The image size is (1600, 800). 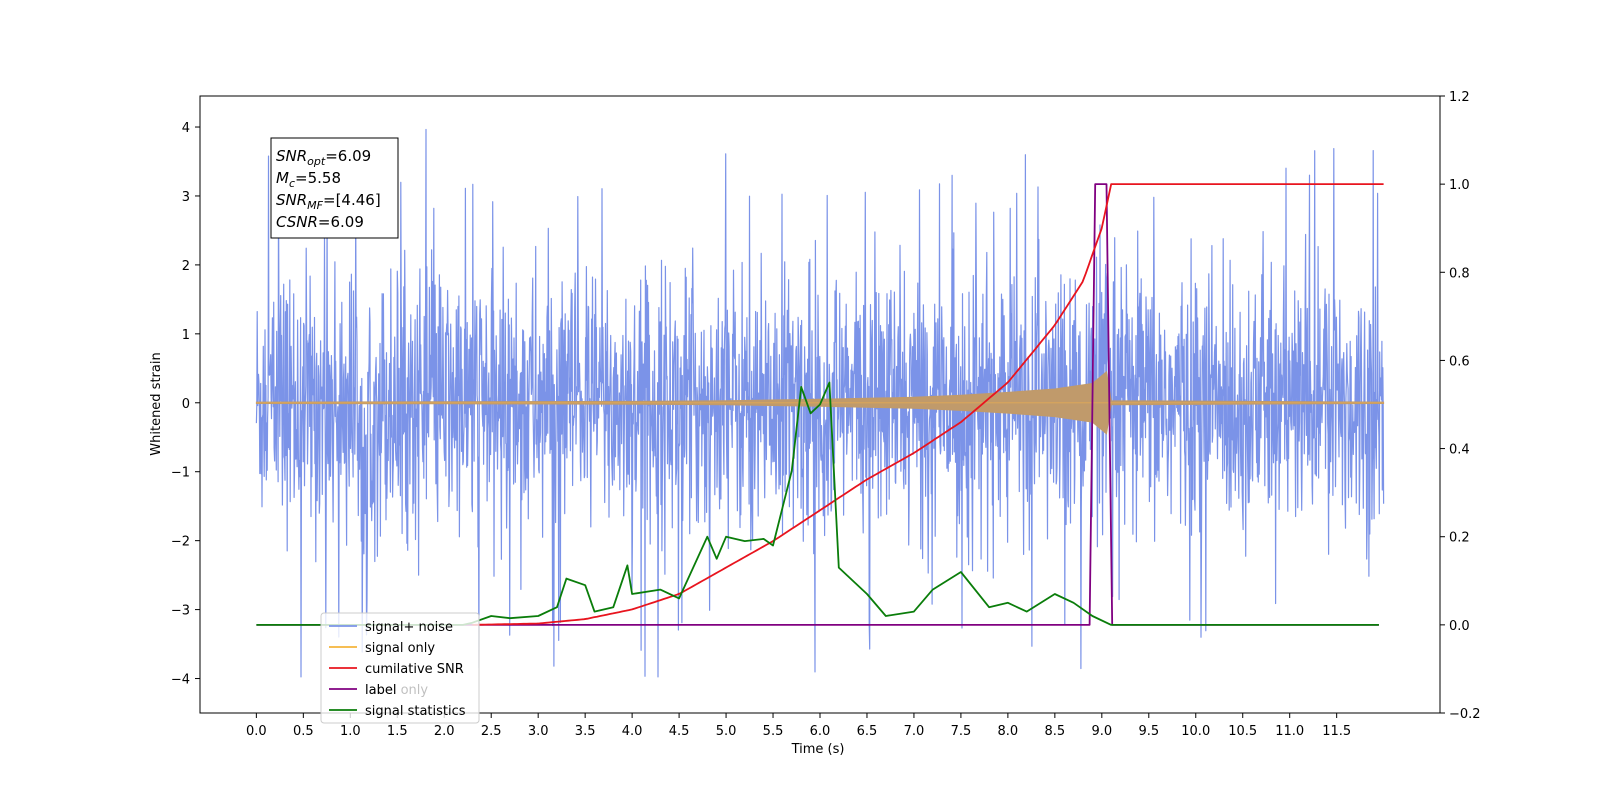 I want to click on legend-entry: signal statistics, so click(x=415, y=711).